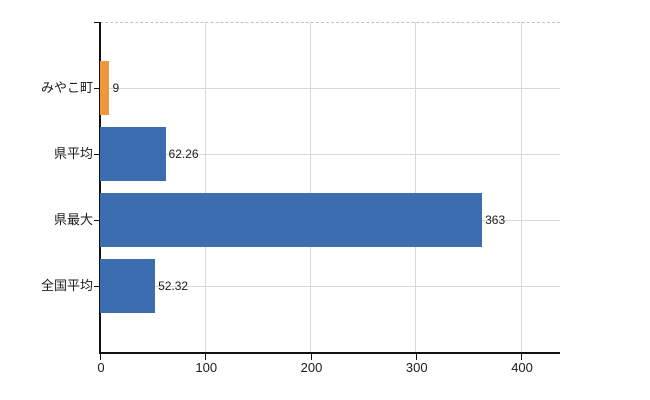 This screenshot has height=400, width=650. What do you see at coordinates (100, 187) in the screenshot?
I see `y-axis-line` at bounding box center [100, 187].